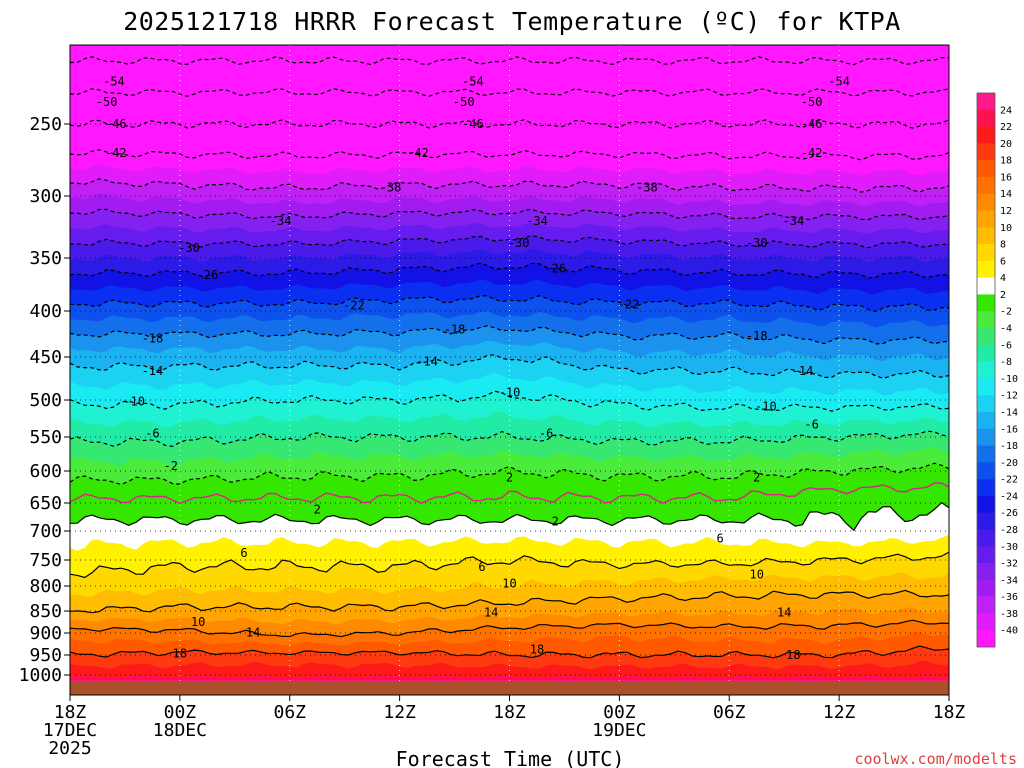 This screenshot has height=768, width=1024. What do you see at coordinates (1009, 547) in the screenshot?
I see `legend-label: -30` at bounding box center [1009, 547].